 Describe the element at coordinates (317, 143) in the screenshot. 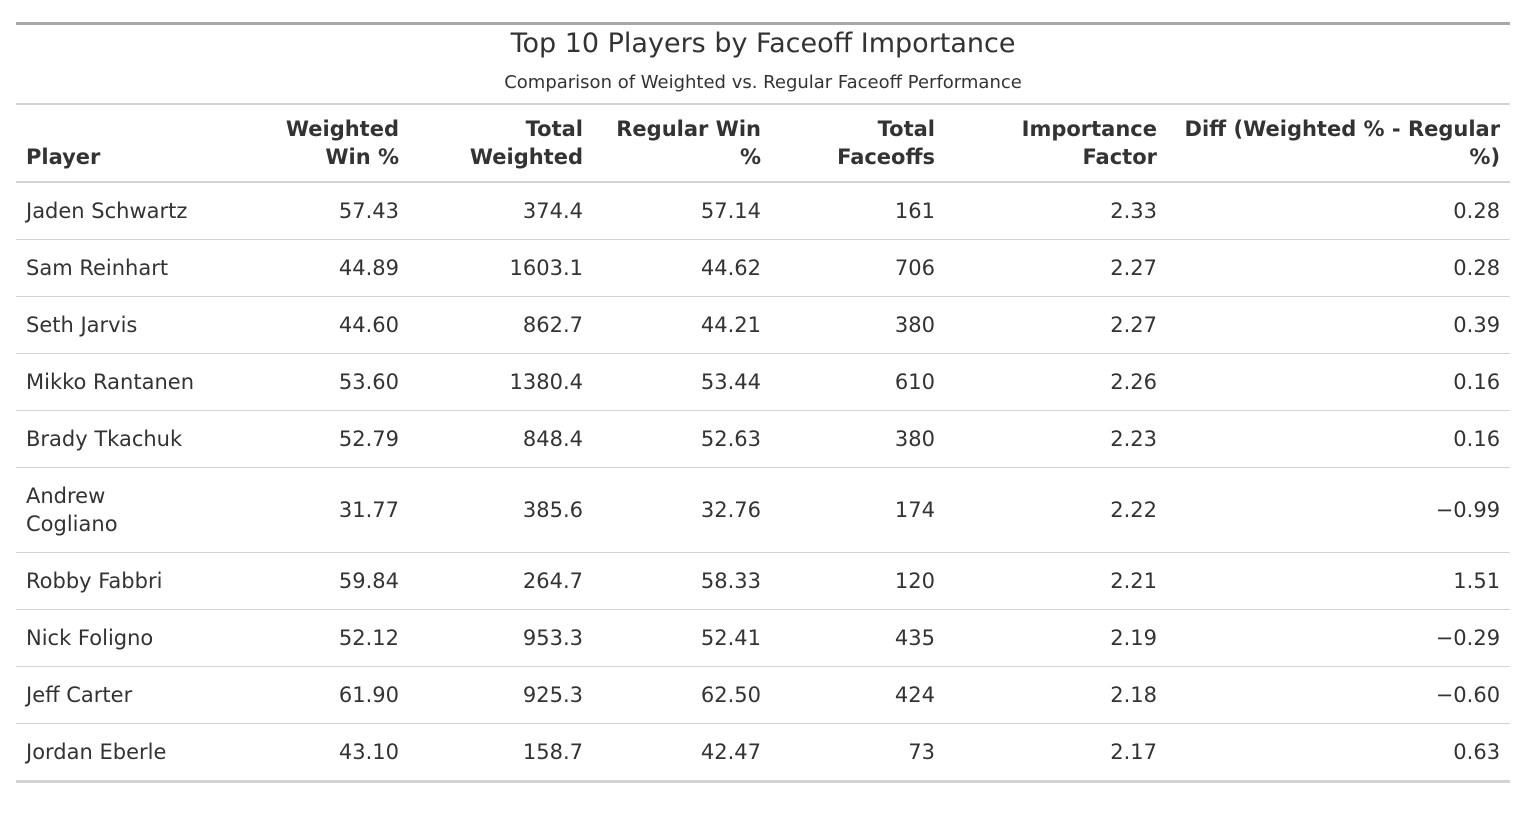

I see `column-header-weighted-win-pct: Weighted Win %` at that location.